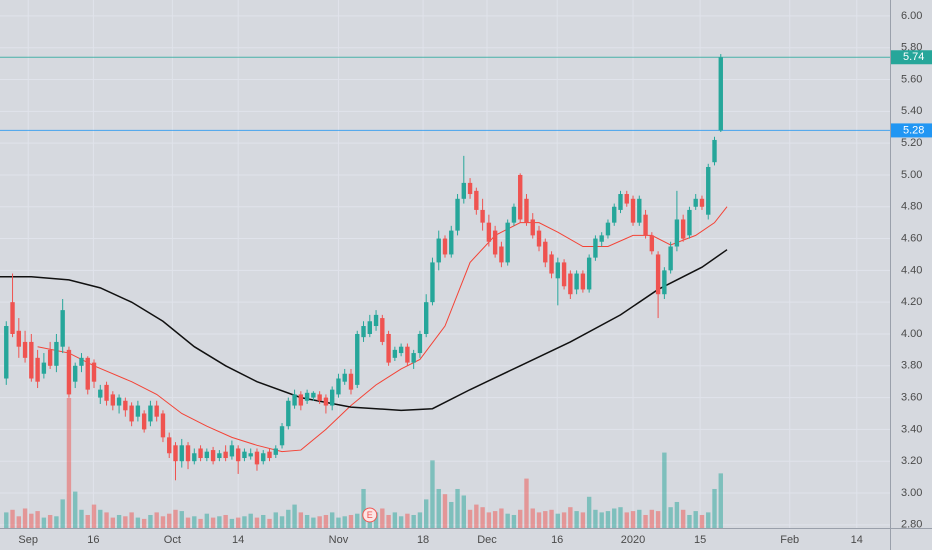 The width and height of the screenshot is (932, 550). What do you see at coordinates (370, 515) in the screenshot?
I see `event-label: E` at bounding box center [370, 515].